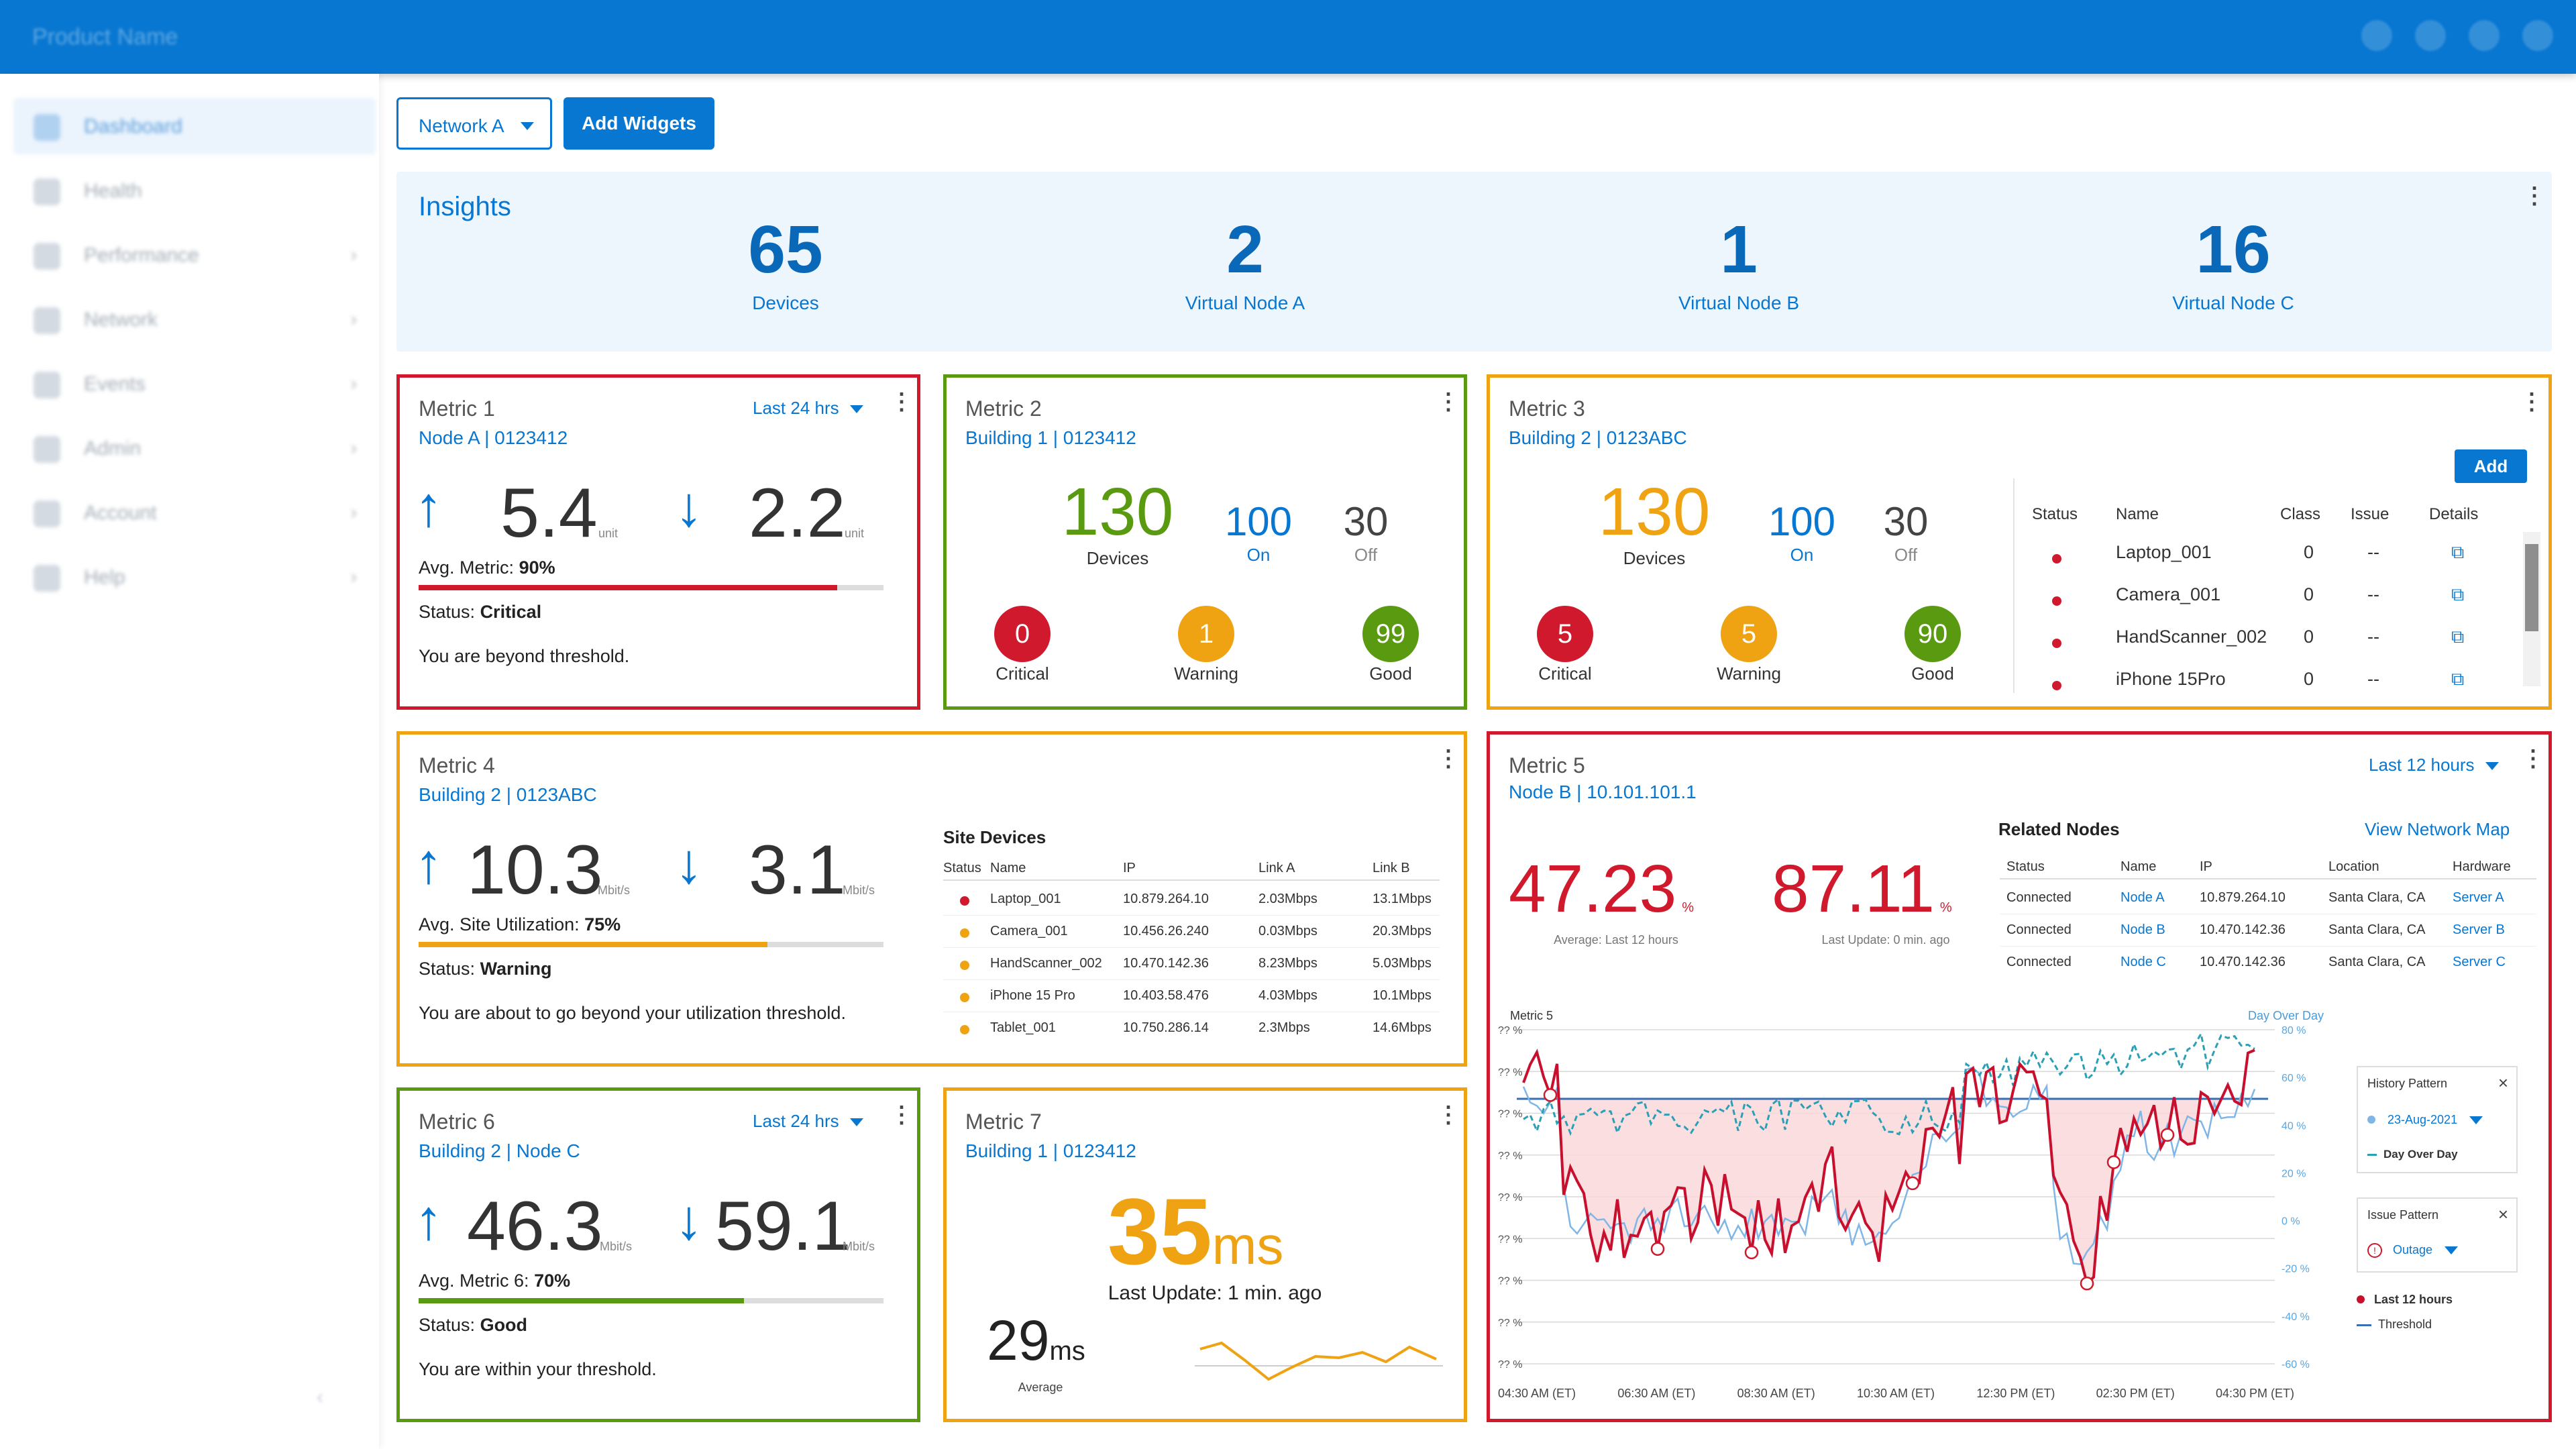 The height and width of the screenshot is (1449, 2576). Describe the element at coordinates (474, 123) in the screenshot. I see `network-select: Network A` at that location.